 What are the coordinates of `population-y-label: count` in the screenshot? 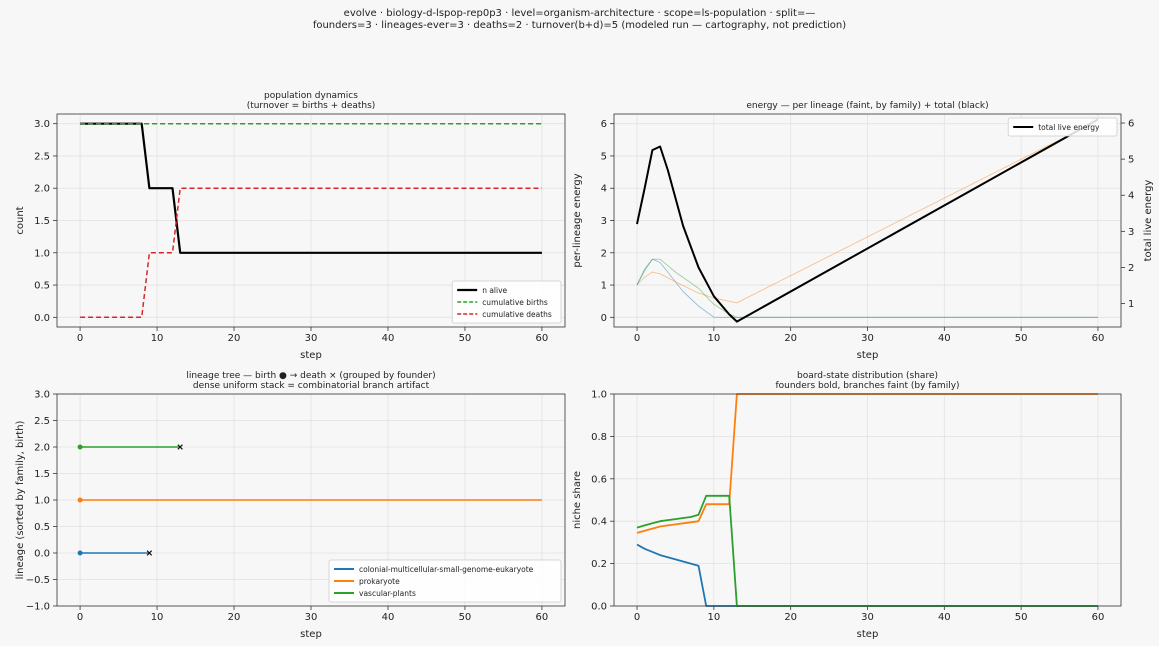 It's located at (20, 220).